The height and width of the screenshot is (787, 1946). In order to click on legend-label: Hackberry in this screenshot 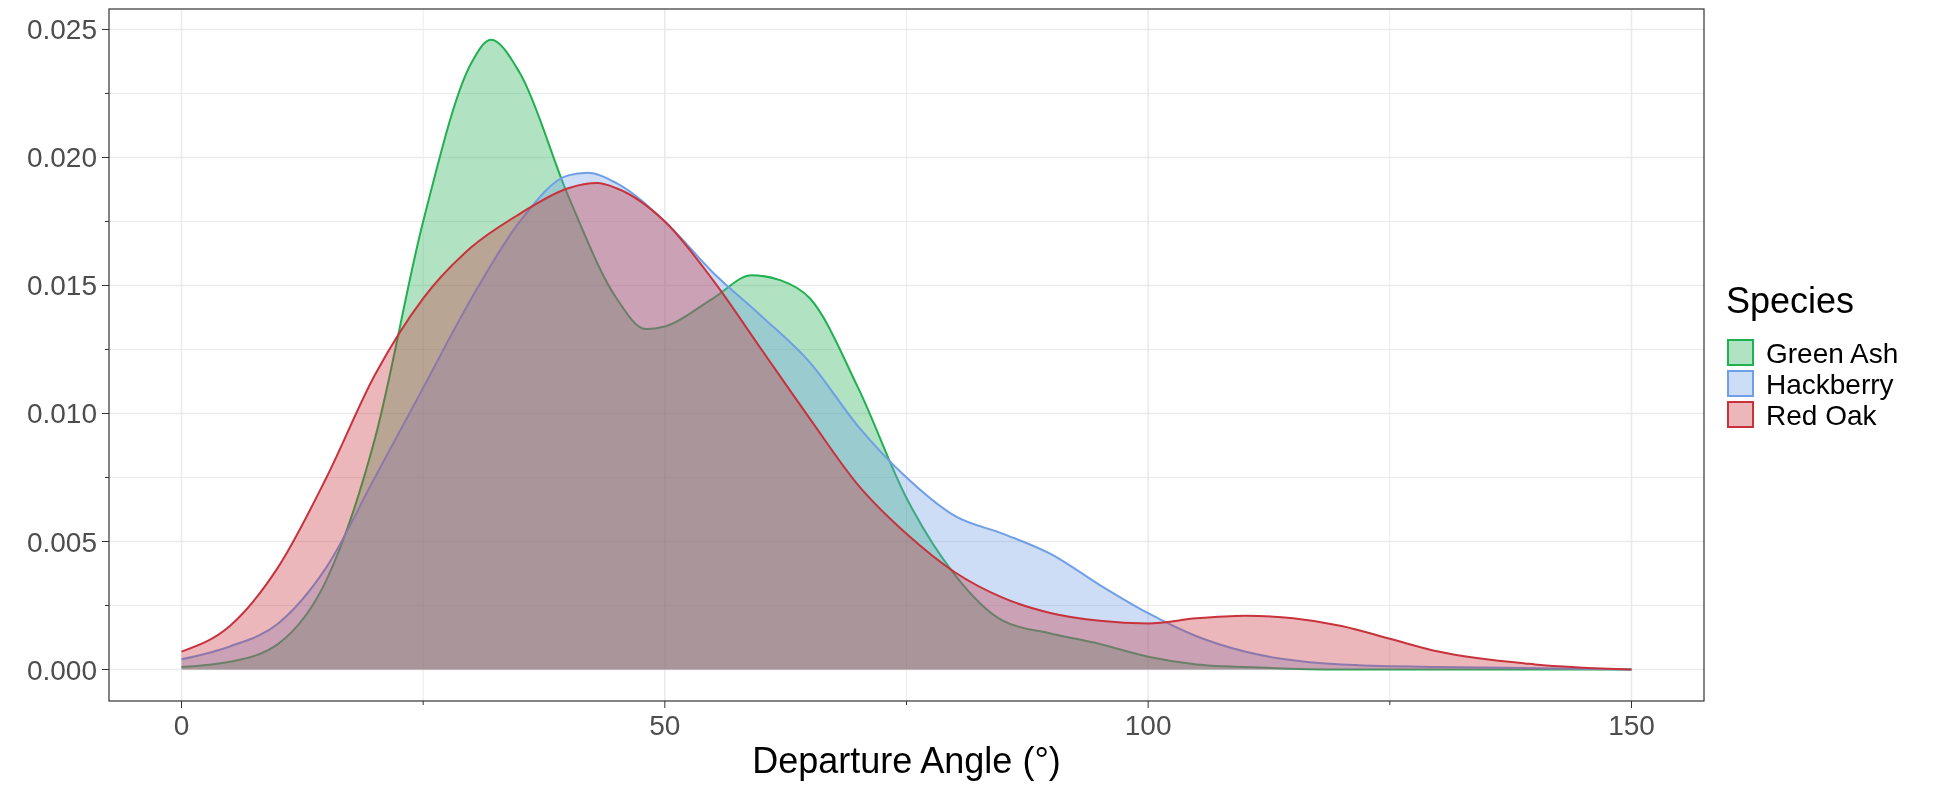, I will do `click(1830, 384)`.